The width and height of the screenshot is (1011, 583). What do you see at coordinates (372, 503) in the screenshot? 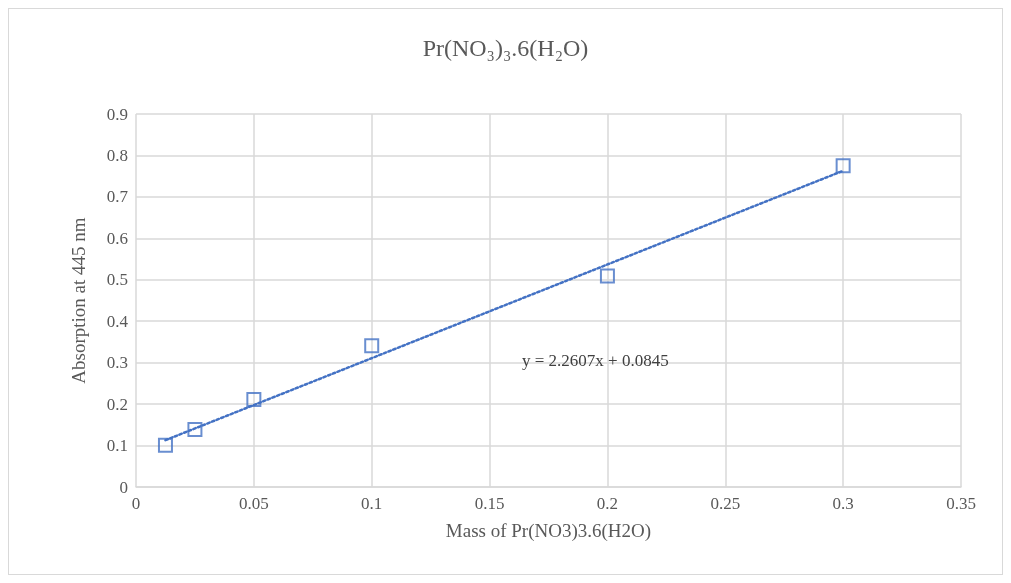
I see `x-tick-label: 0.1` at bounding box center [372, 503].